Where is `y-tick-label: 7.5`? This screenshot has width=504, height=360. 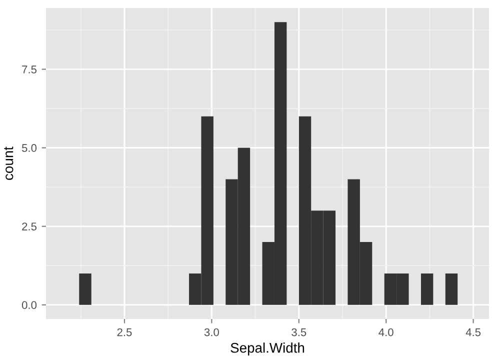 y-tick-label: 7.5 is located at coordinates (29, 70).